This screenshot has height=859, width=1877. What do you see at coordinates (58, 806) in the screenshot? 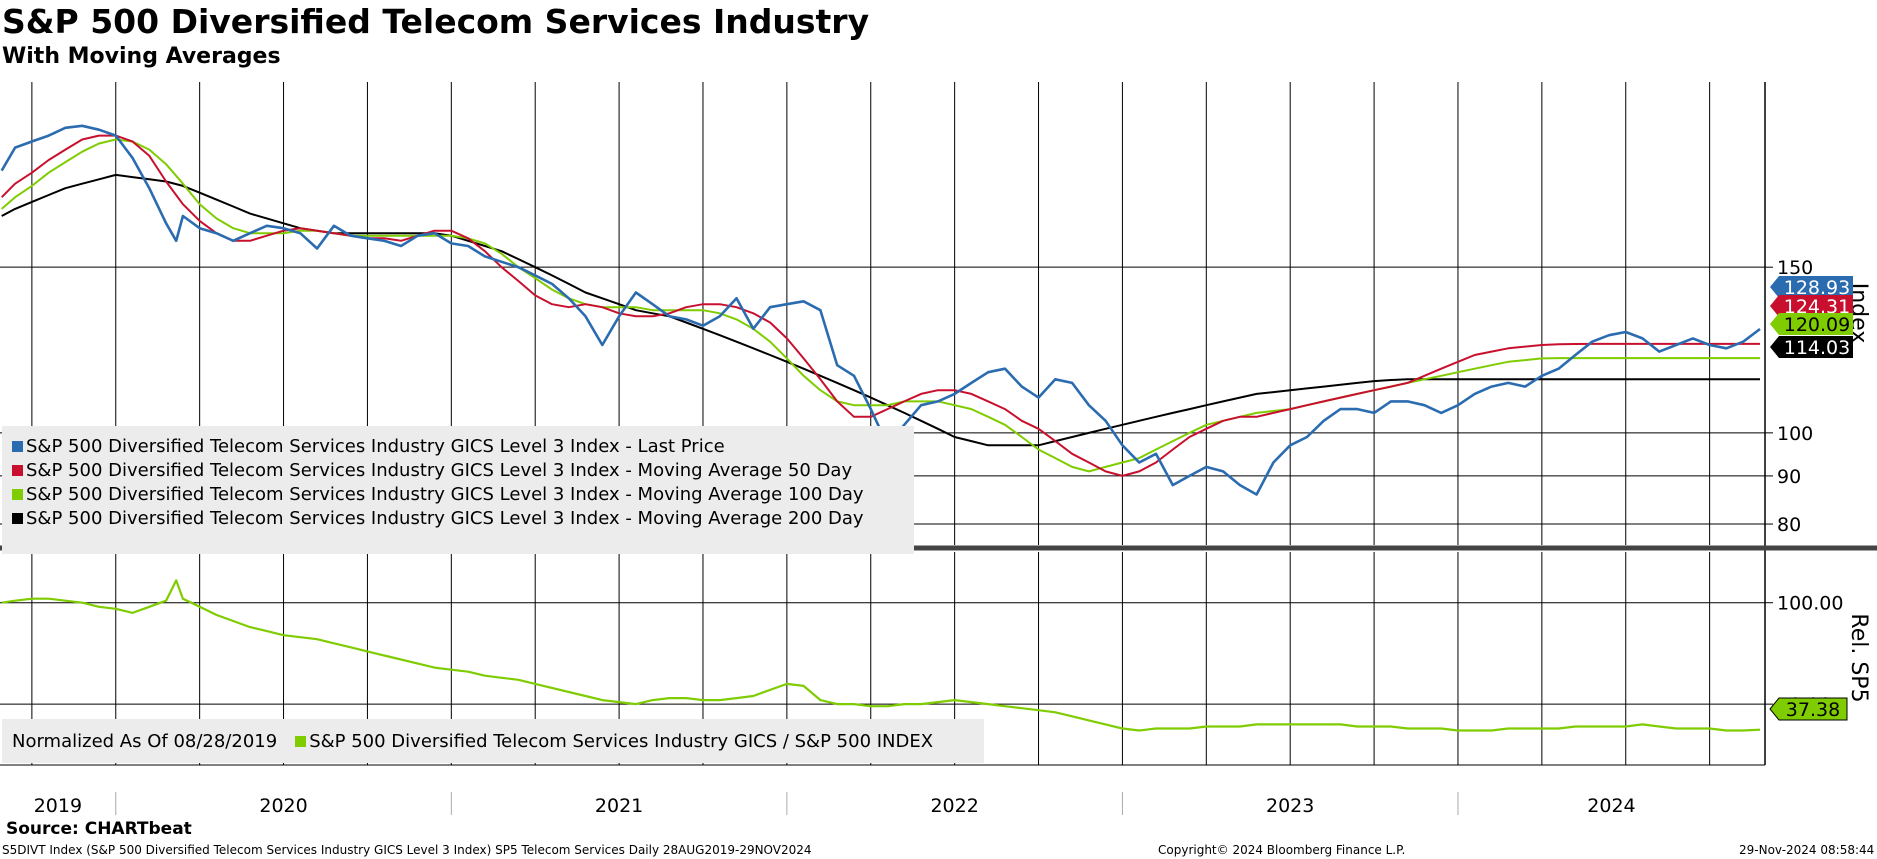
I see `x-tick-label: 2019` at bounding box center [58, 806].